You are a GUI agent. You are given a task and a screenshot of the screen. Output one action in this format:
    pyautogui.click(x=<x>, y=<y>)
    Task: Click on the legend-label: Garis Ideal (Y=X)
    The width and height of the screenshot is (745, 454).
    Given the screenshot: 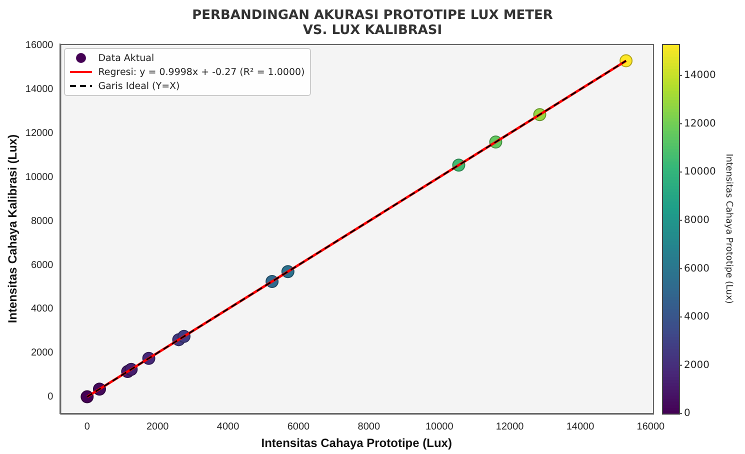 What is the action you would take?
    pyautogui.click(x=139, y=86)
    